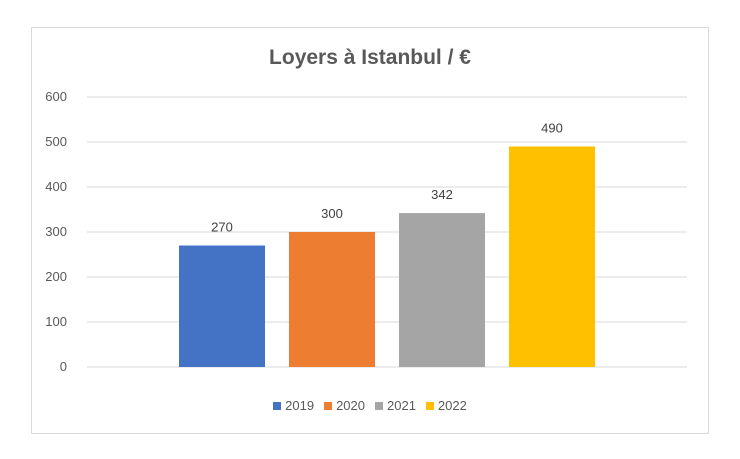 The width and height of the screenshot is (740, 459). Describe the element at coordinates (370, 405) in the screenshot. I see `chart-legend: 2019 2020 2021 2022` at that location.